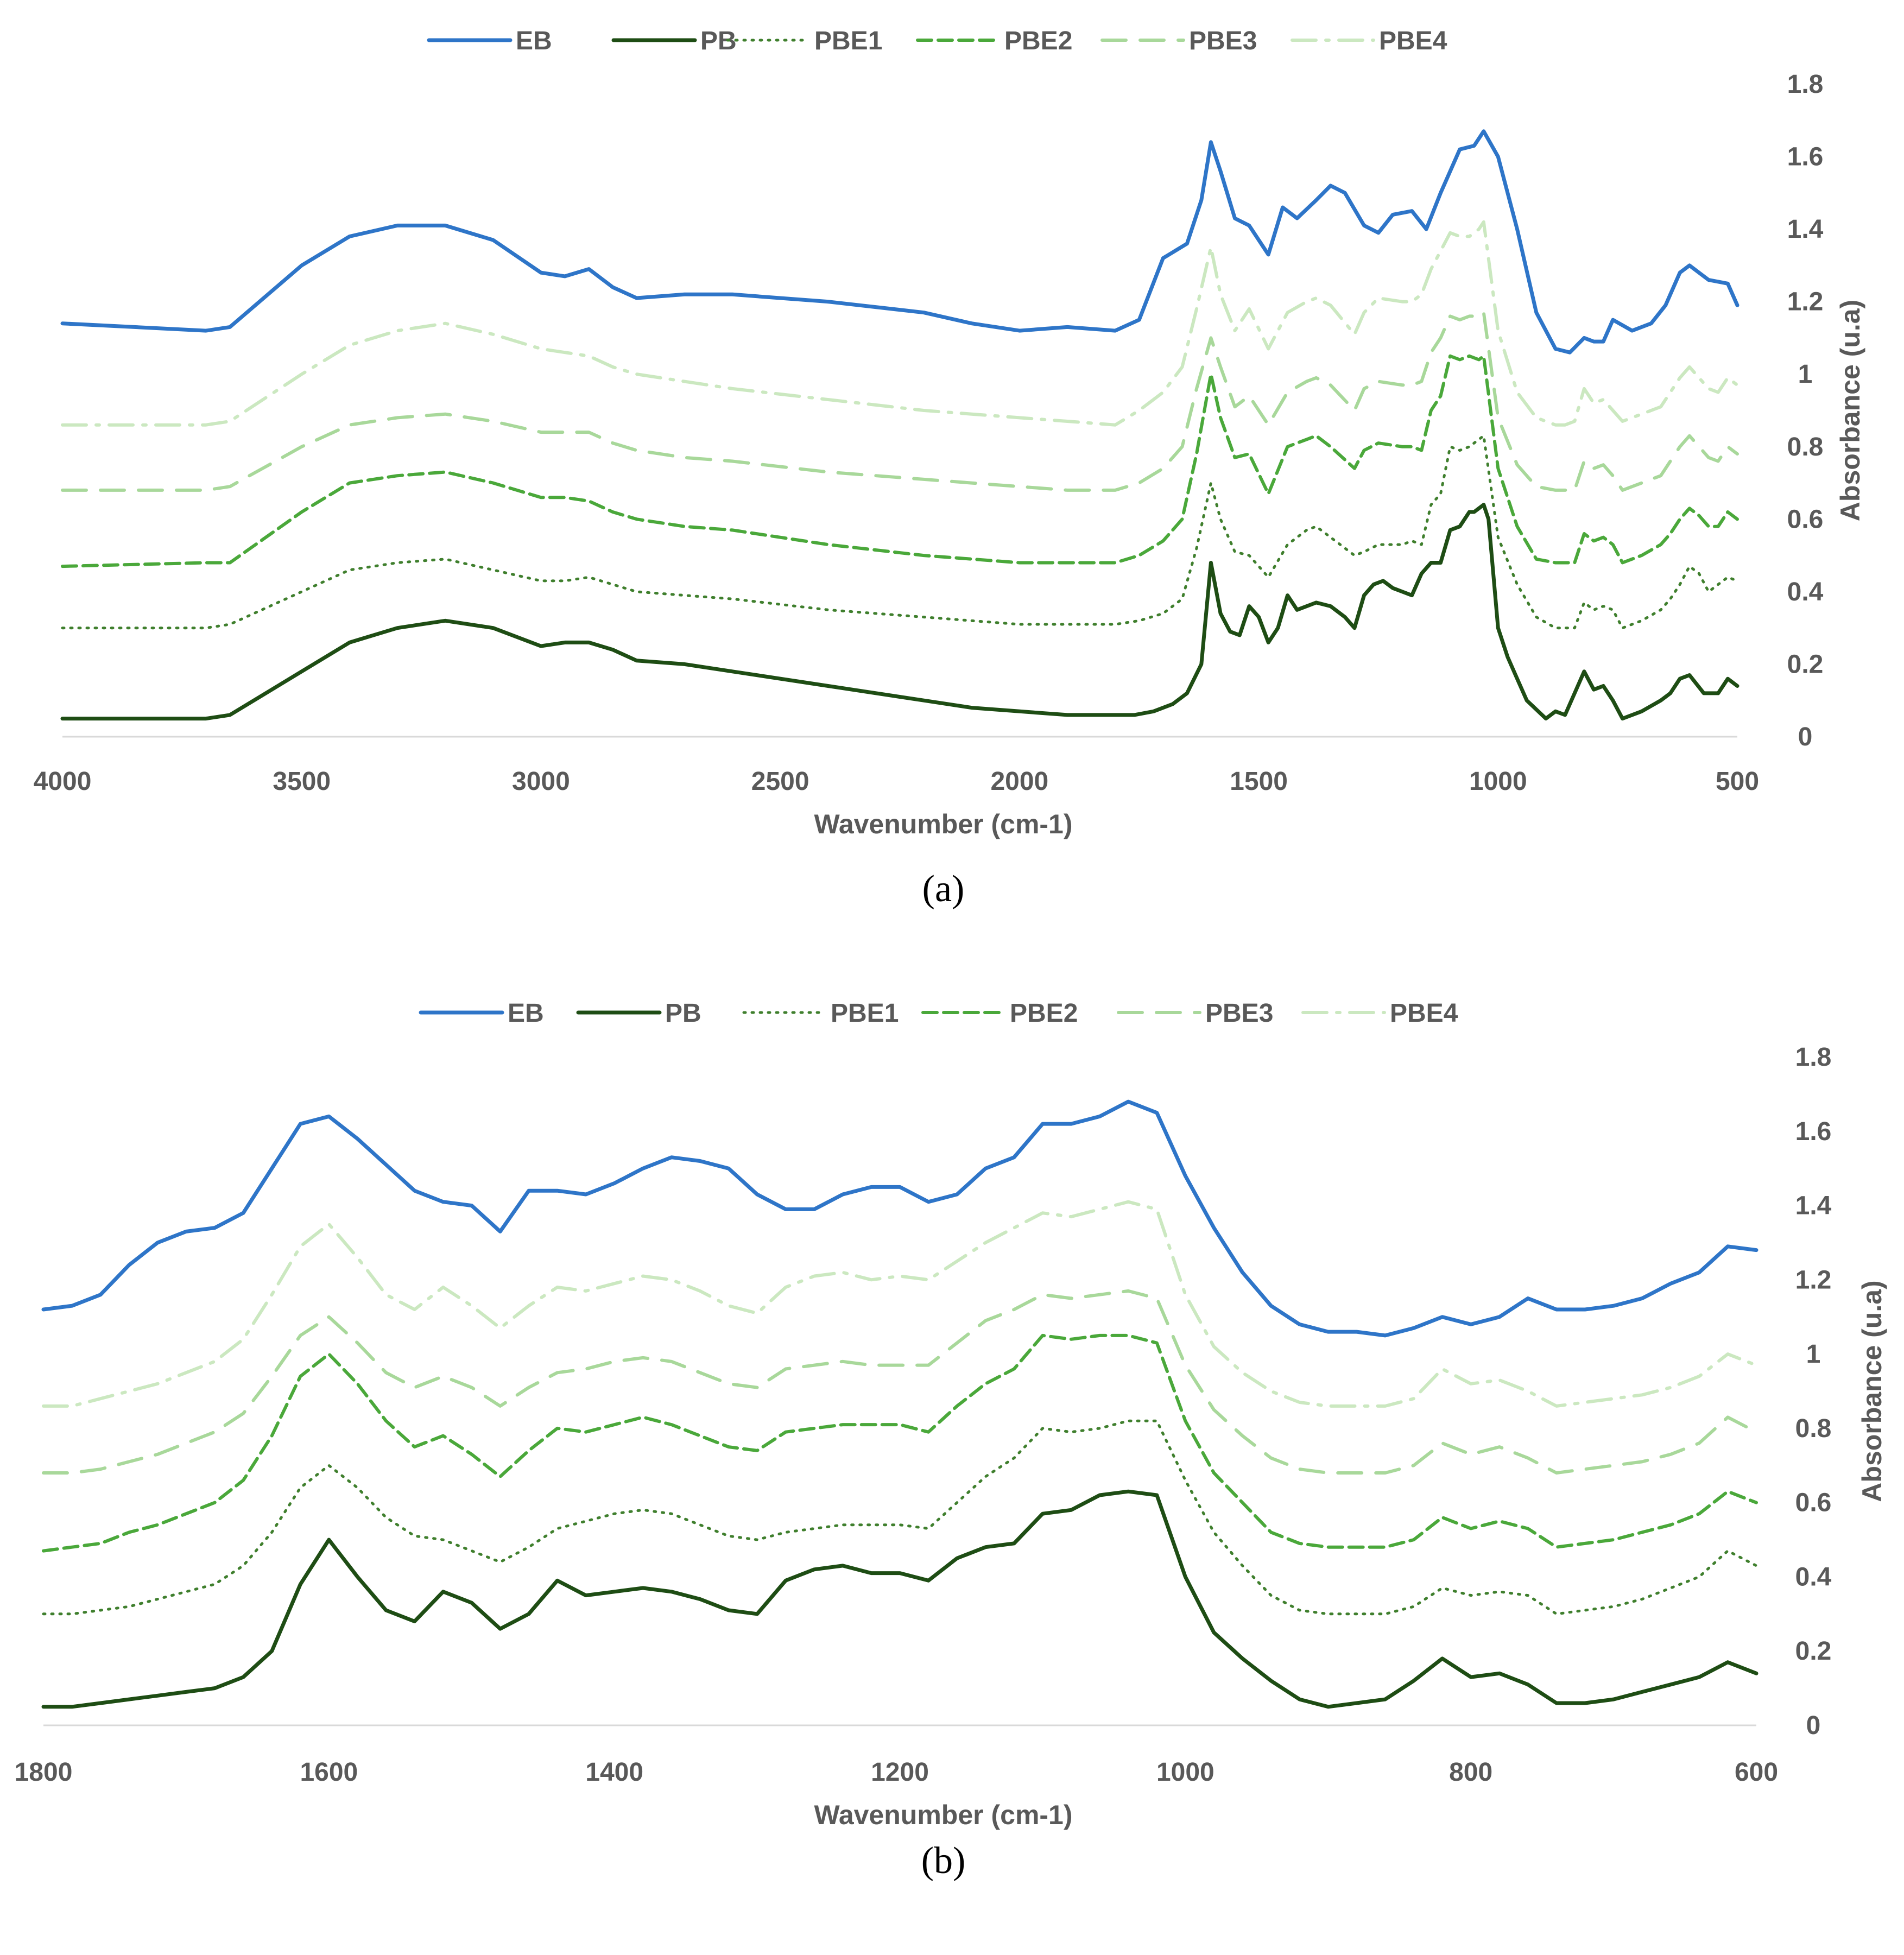 The image size is (1904, 1955). I want to click on x-tick-label: 2000, so click(1019, 782).